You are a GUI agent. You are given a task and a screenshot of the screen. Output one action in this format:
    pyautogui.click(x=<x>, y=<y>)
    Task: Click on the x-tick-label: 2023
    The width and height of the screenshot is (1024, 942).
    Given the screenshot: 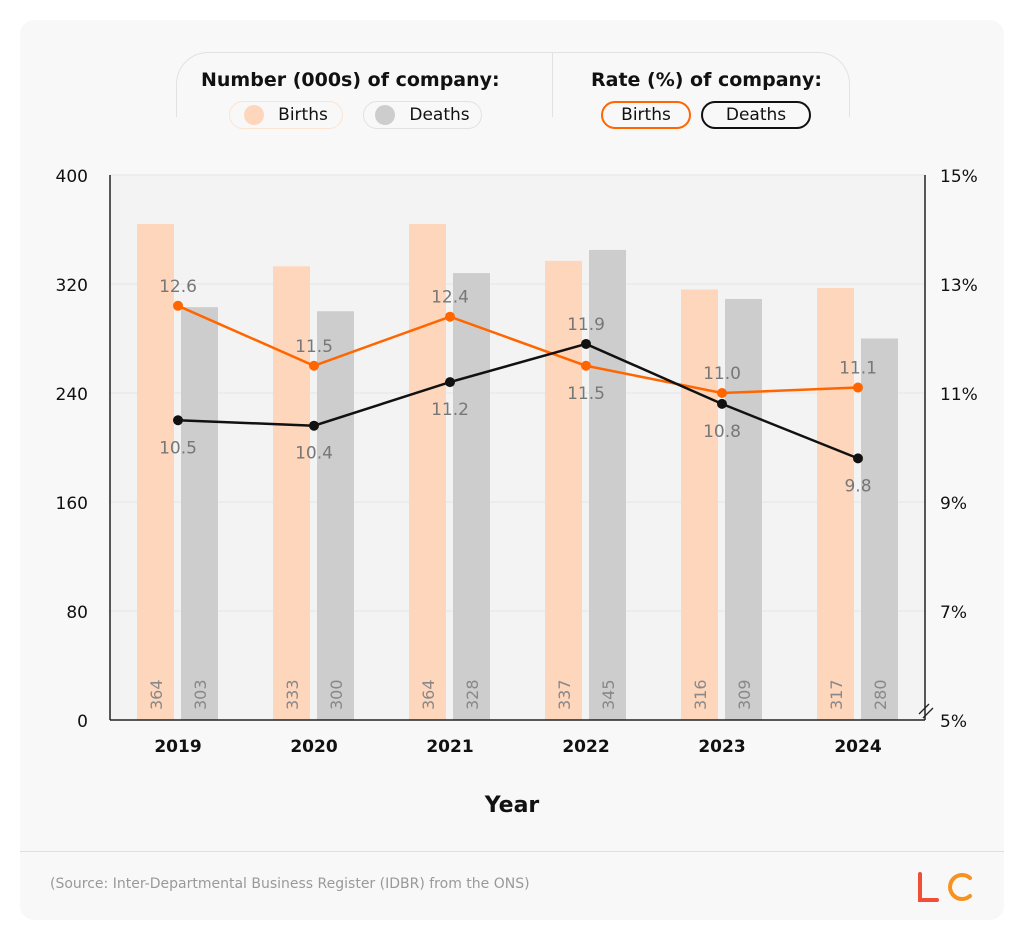 What is the action you would take?
    pyautogui.click(x=721, y=747)
    